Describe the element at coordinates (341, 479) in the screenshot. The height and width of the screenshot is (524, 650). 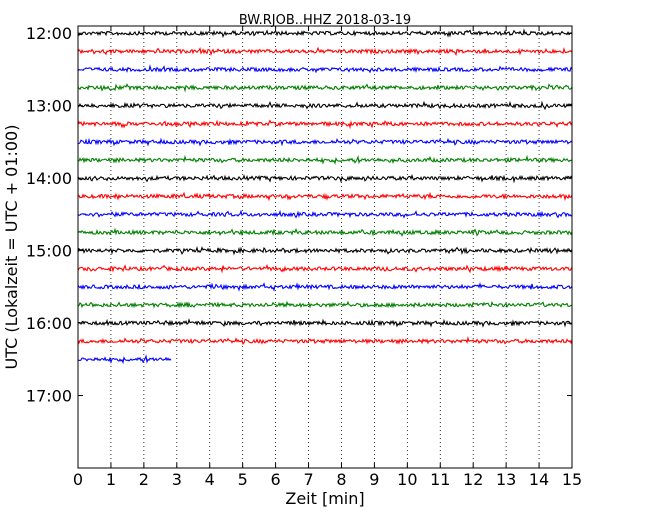
I see `x-tick-label: 8` at that location.